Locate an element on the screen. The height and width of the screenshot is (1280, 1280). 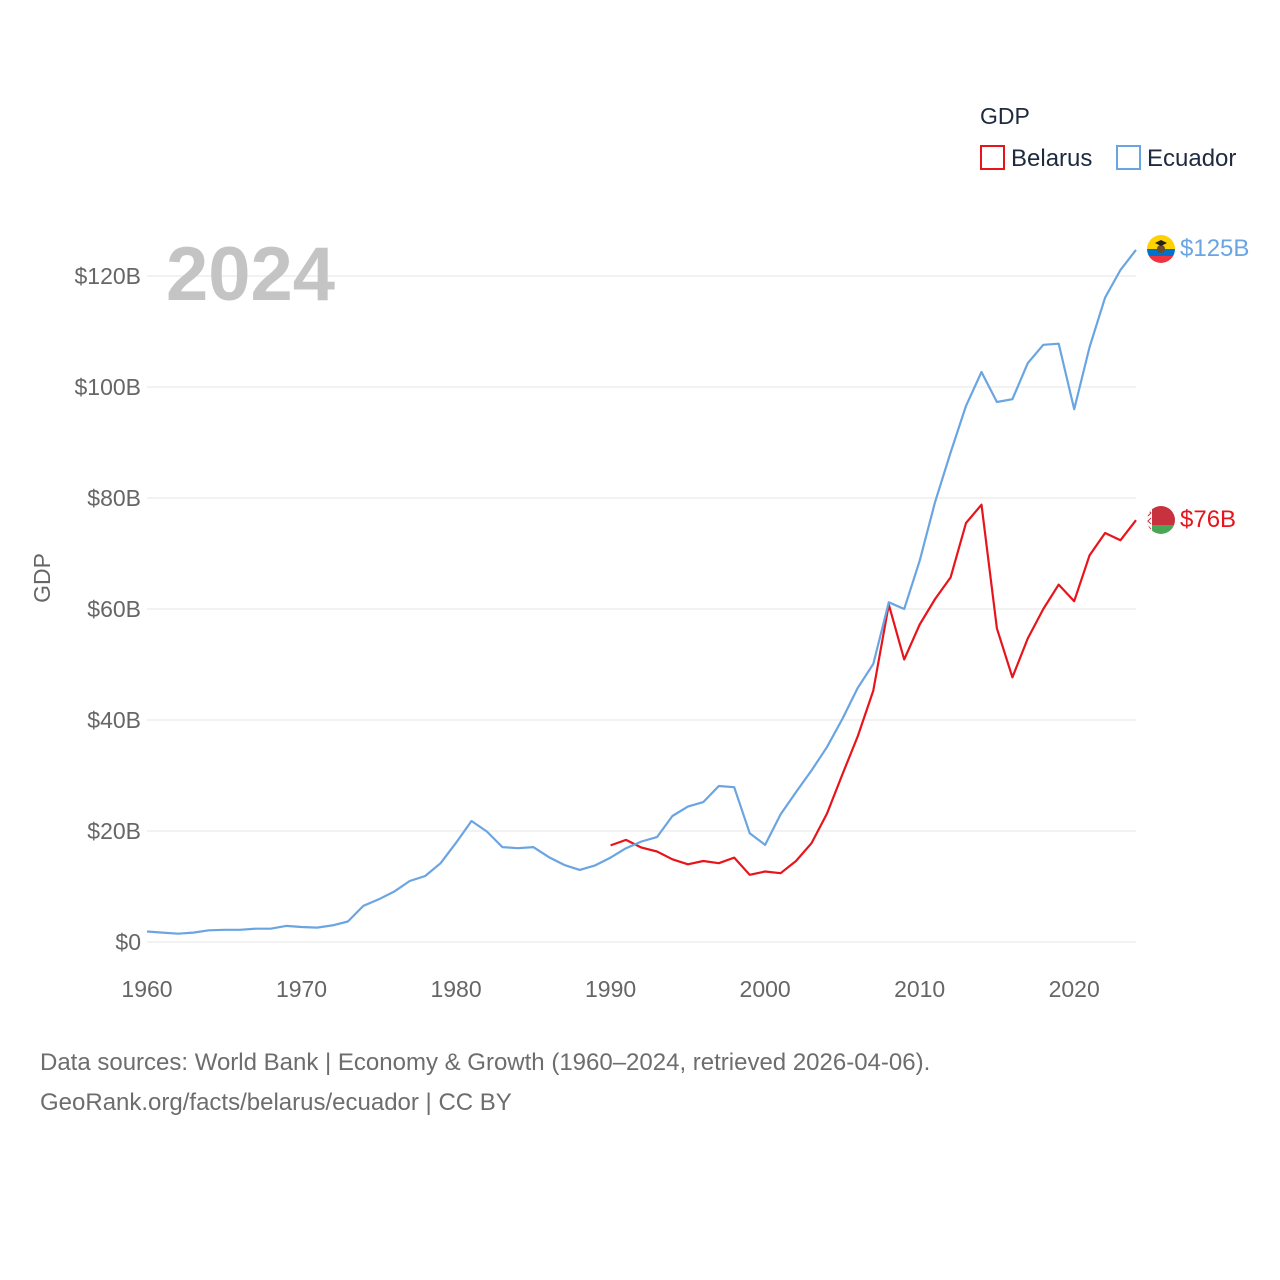
y-tick-label: $20B is located at coordinates (114, 831).